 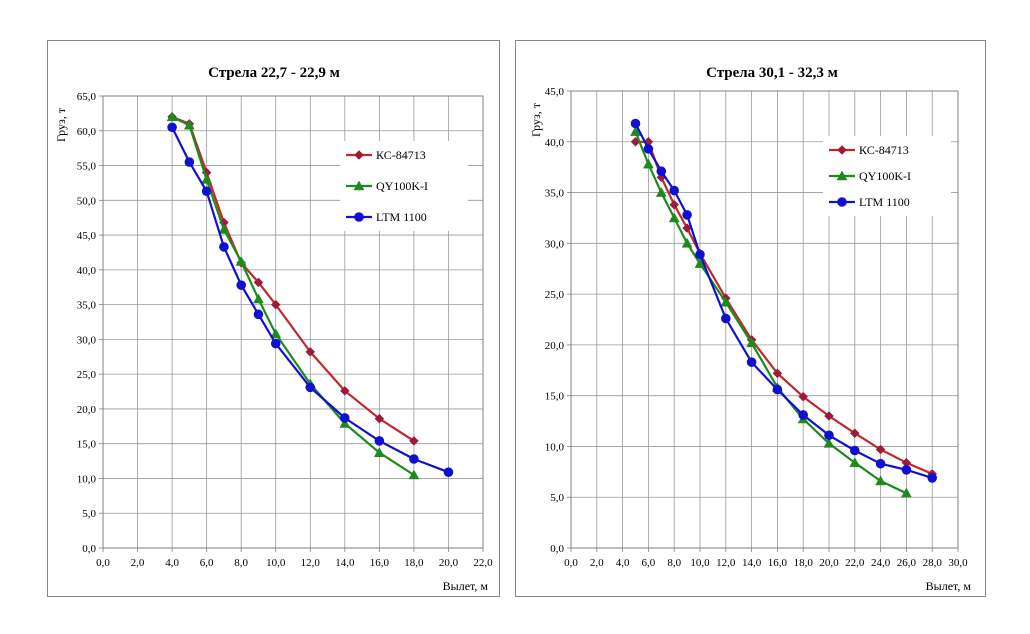 I want to click on x-tick-label: 12,0, so click(x=726, y=563).